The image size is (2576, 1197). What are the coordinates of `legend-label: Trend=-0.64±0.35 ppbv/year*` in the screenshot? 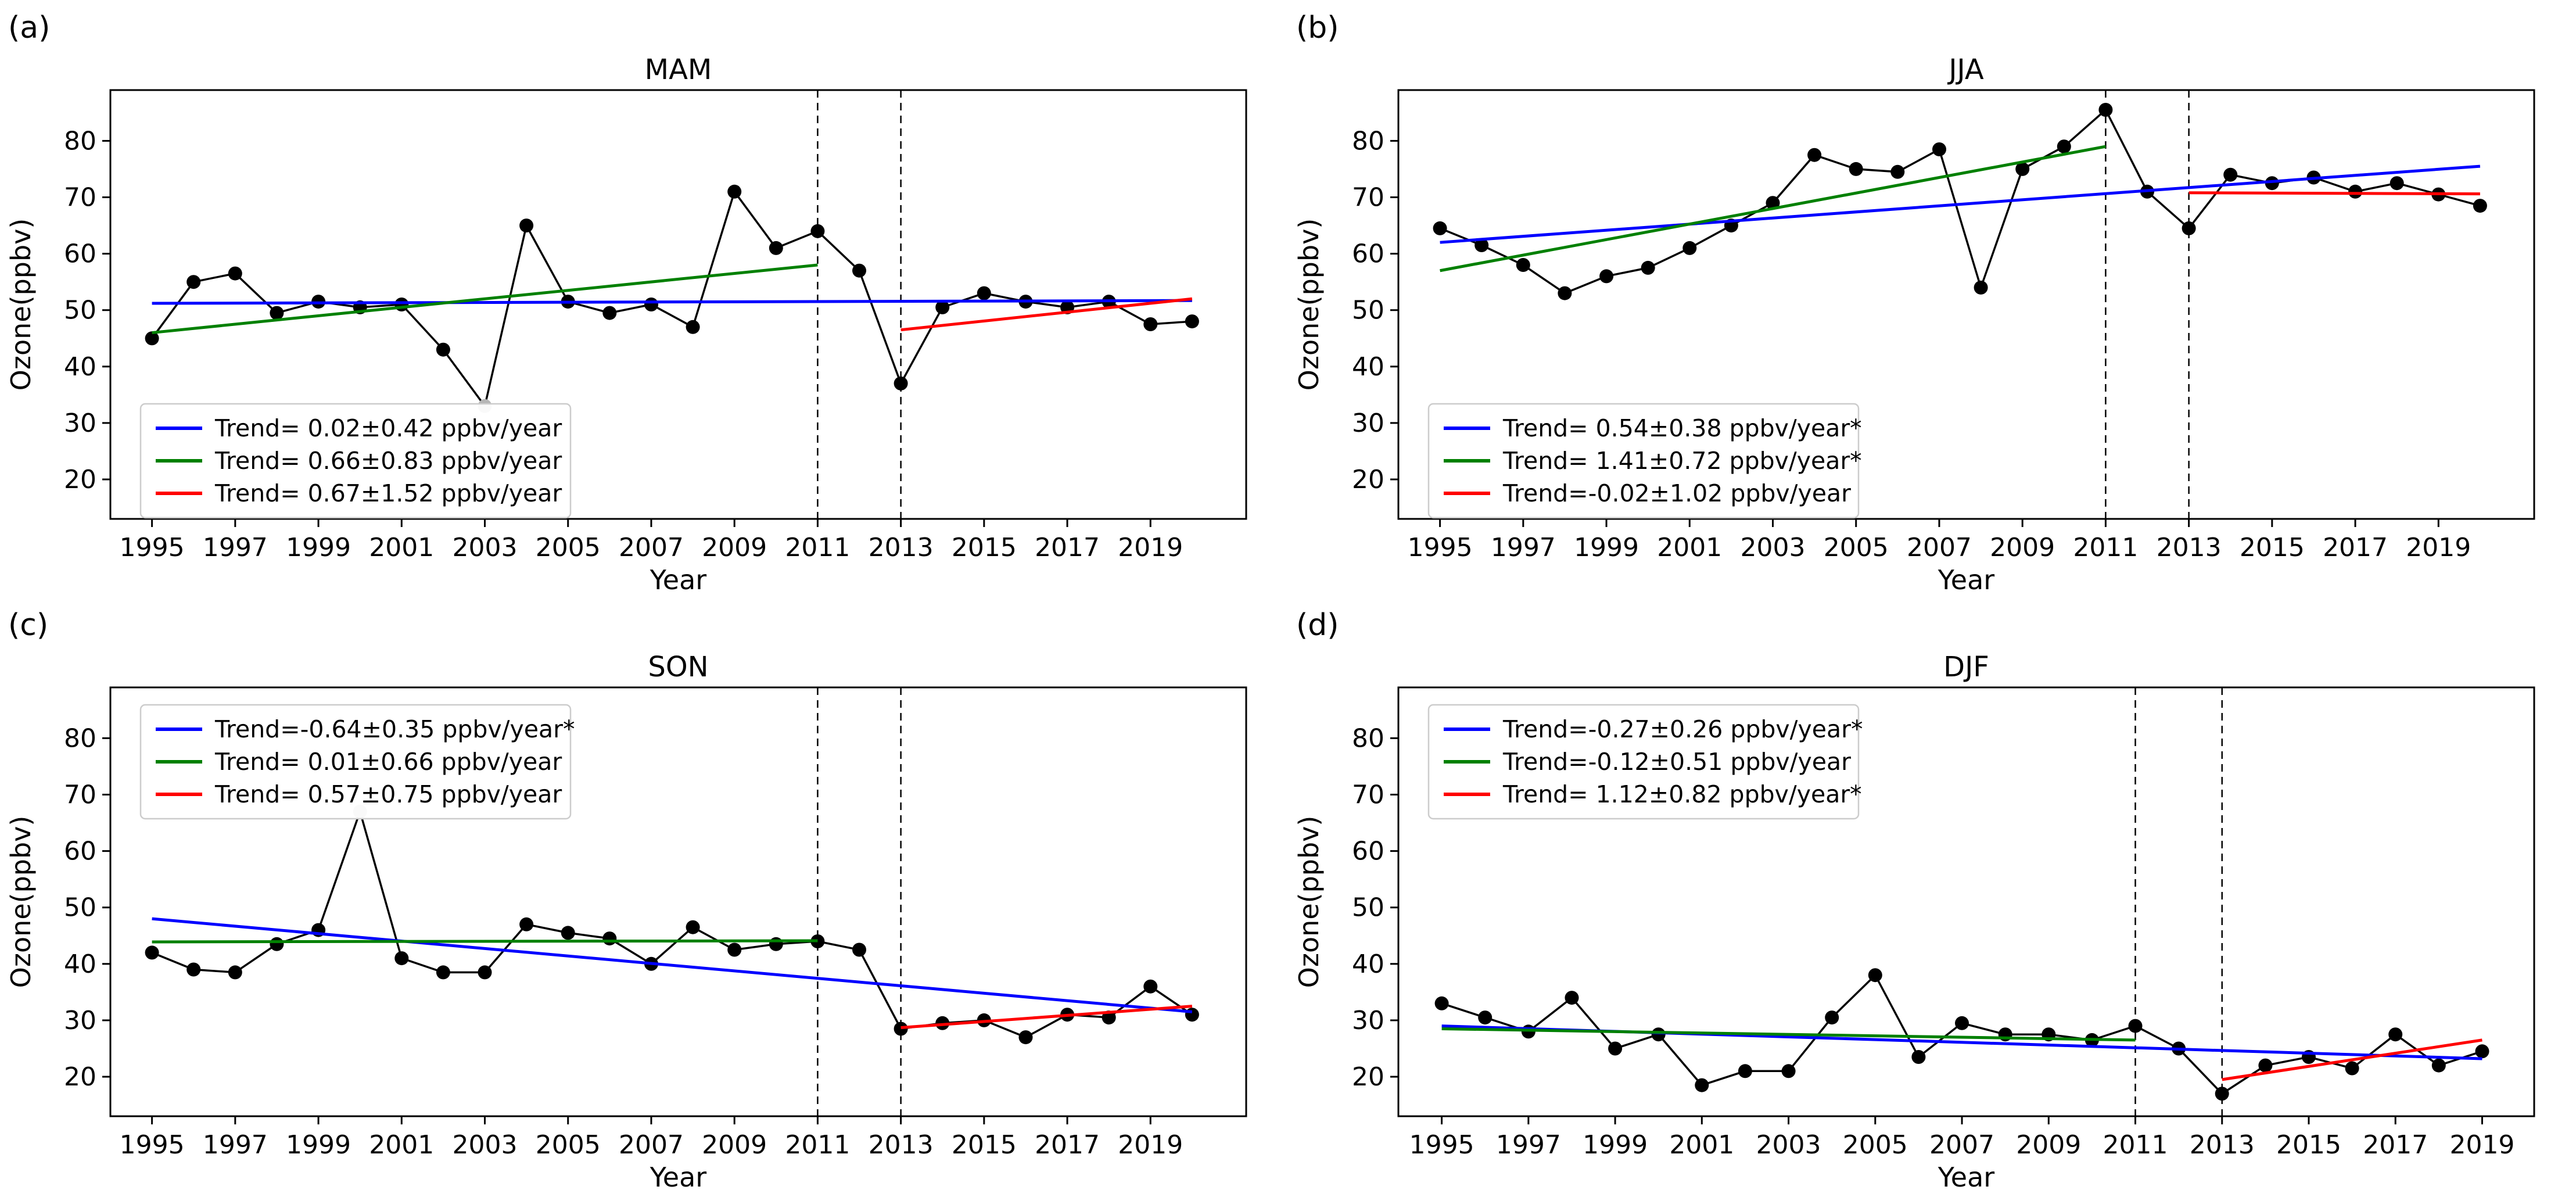 It's located at (394, 729).